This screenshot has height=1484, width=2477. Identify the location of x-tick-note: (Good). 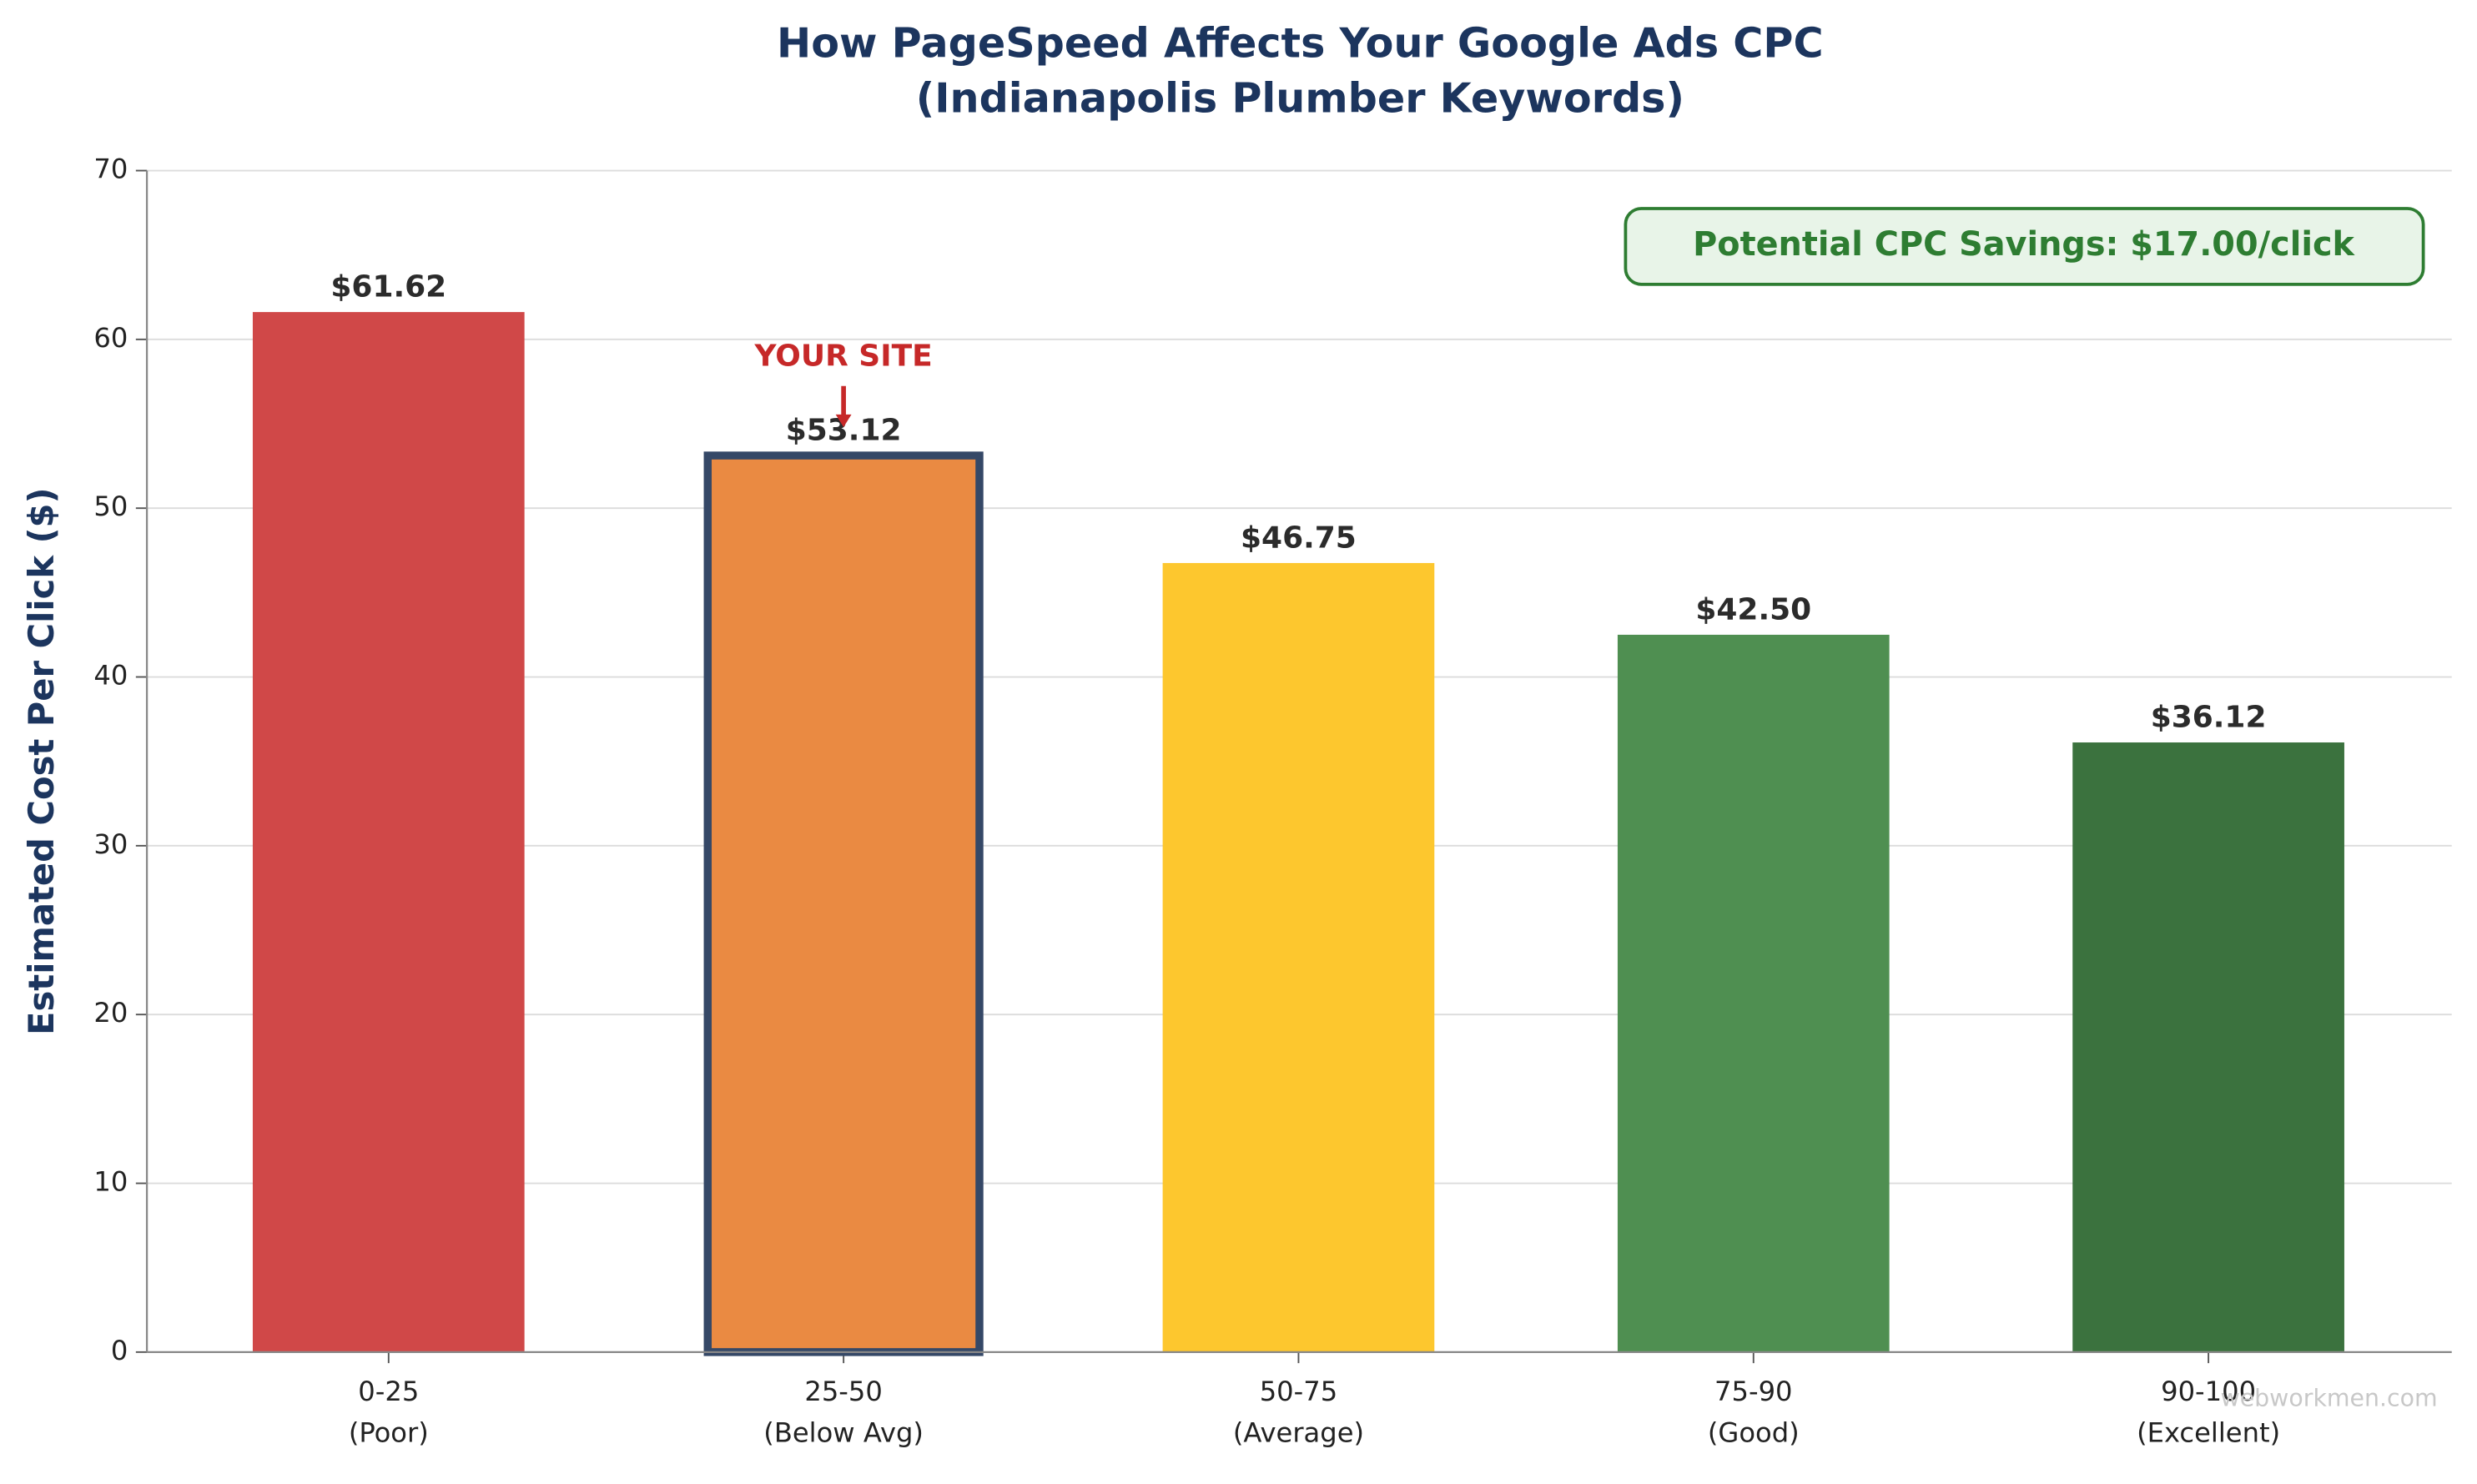
(1754, 1432).